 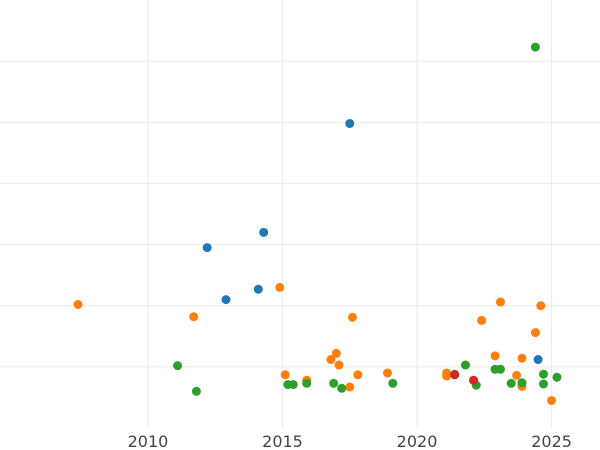 What do you see at coordinates (282, 441) in the screenshot?
I see `x-tick-label-1: 2015` at bounding box center [282, 441].